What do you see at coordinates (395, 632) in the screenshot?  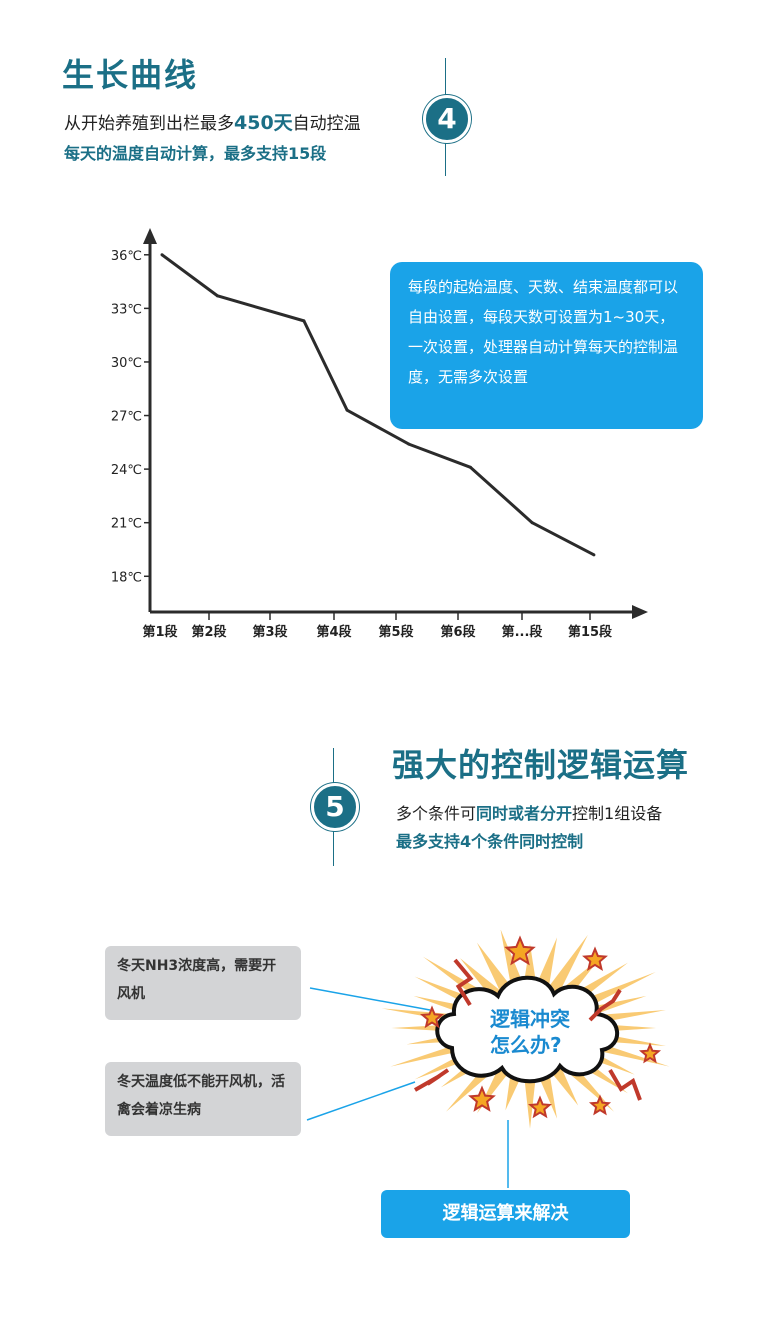 I see `x-tick-label: 第5段` at bounding box center [395, 632].